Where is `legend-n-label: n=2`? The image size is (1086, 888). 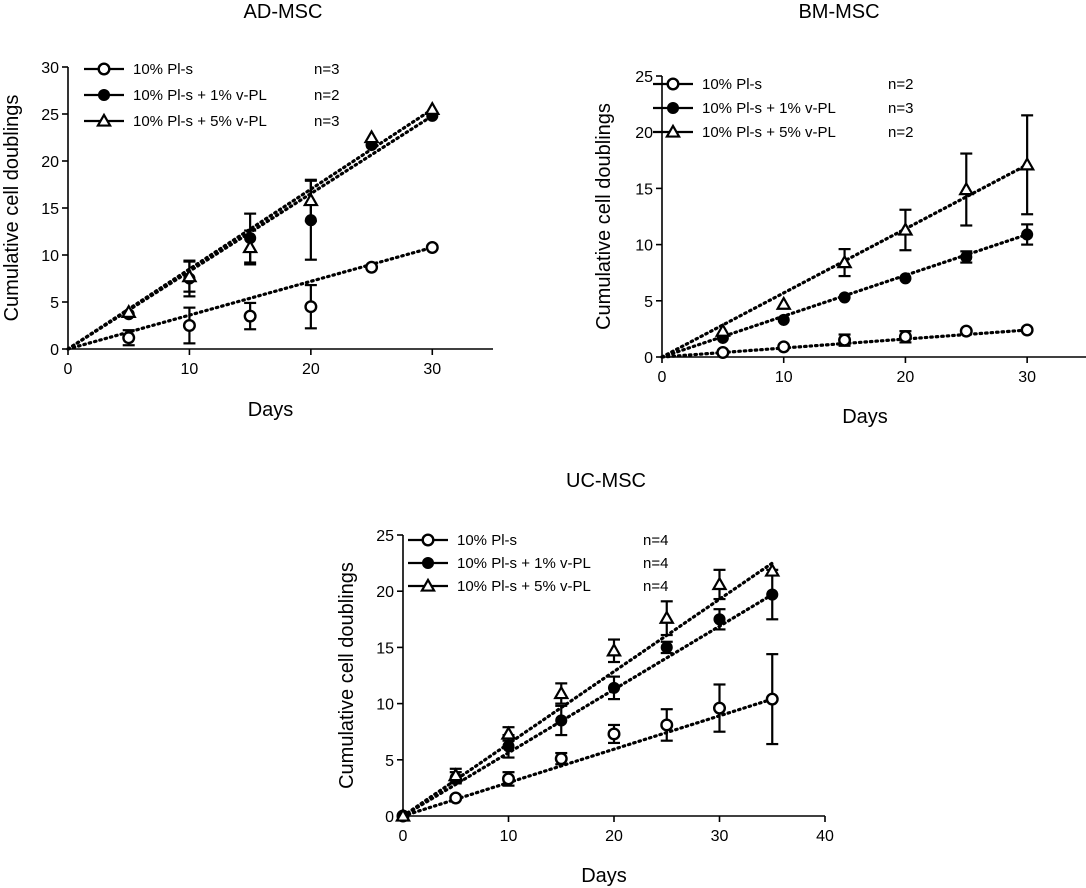
legend-n-label: n=2 is located at coordinates (326, 95).